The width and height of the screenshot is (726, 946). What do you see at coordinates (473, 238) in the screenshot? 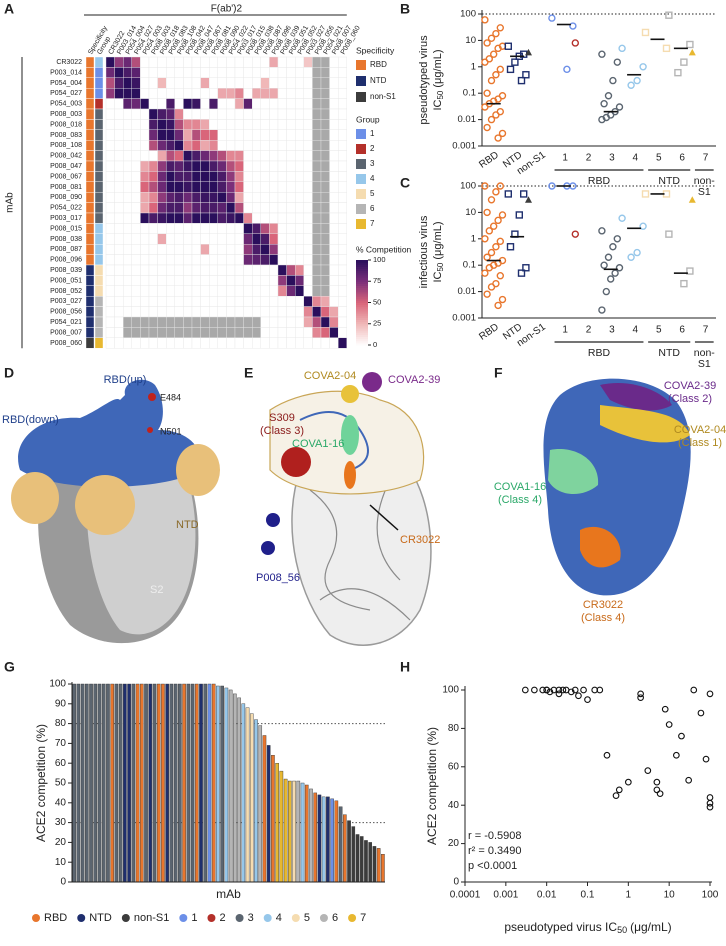
I see `y-tick-label: 1` at bounding box center [473, 238].